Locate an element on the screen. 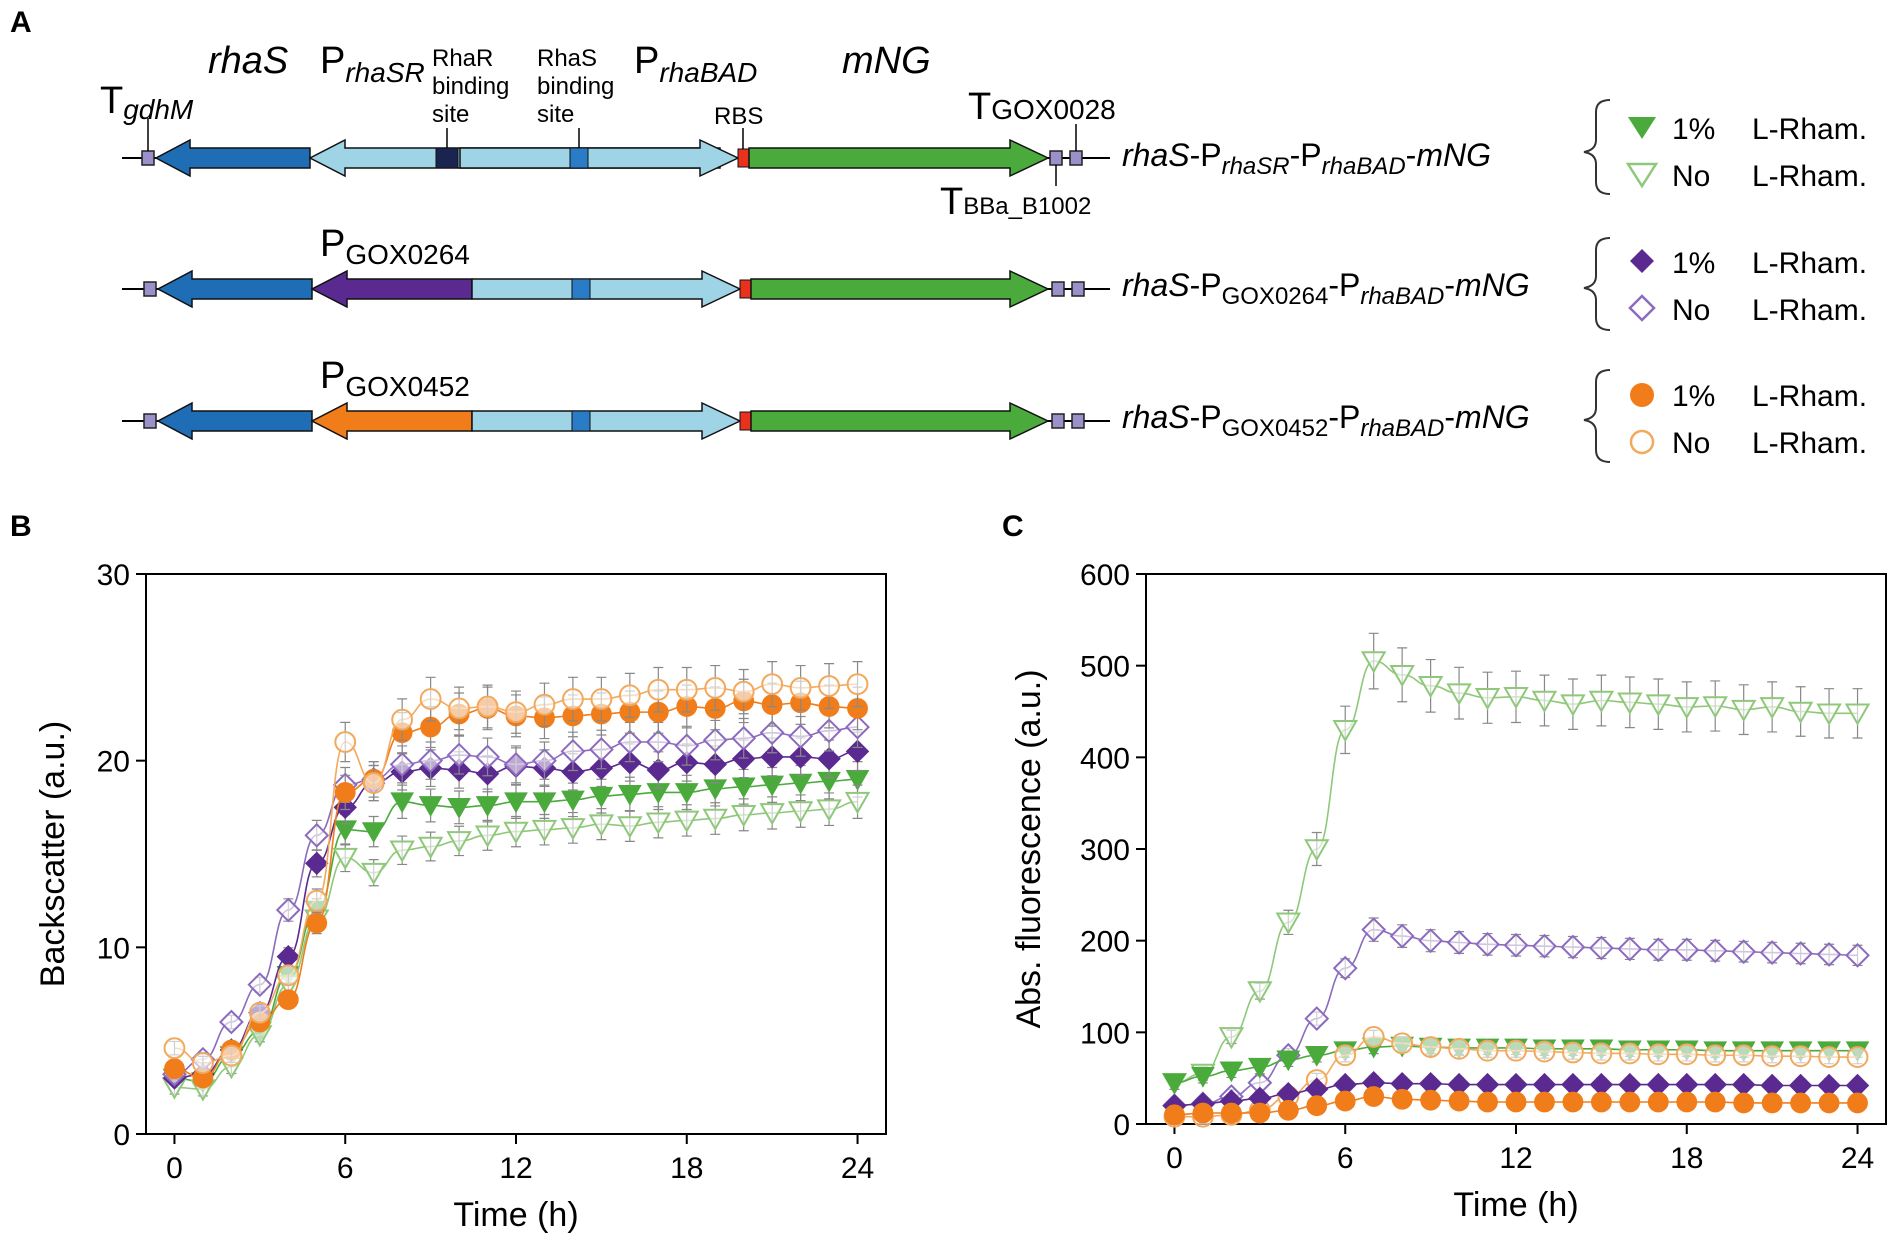 Image resolution: width=1904 pixels, height=1242 pixels. y-tick-label: 10 is located at coordinates (113, 948).